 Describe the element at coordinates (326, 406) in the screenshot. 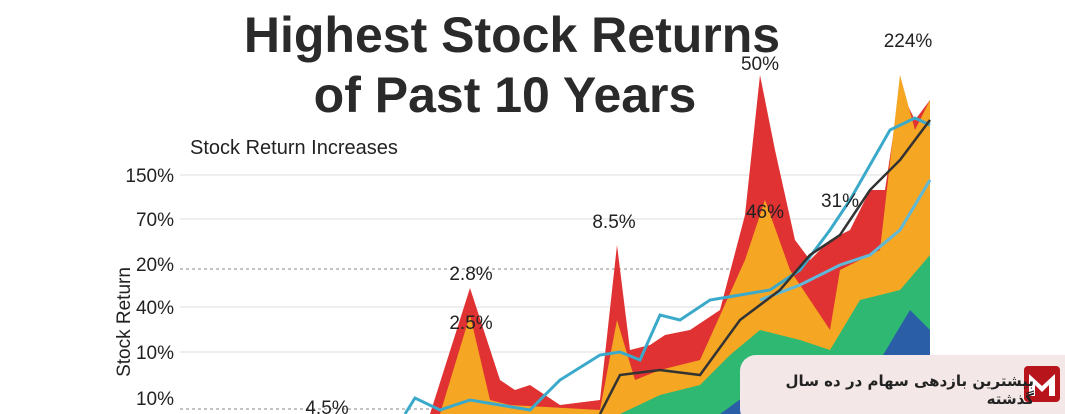

I see `annotation: 4.5%` at that location.